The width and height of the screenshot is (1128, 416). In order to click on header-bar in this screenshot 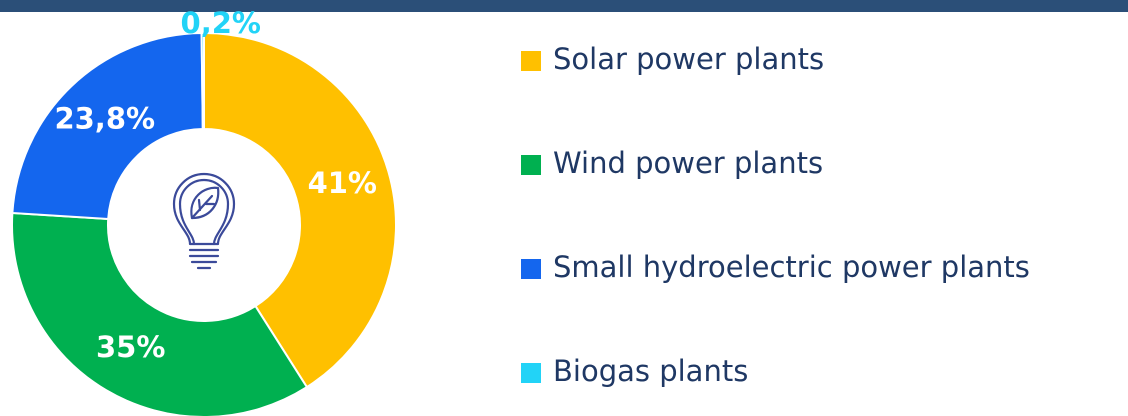, I will do `click(564, 6)`.